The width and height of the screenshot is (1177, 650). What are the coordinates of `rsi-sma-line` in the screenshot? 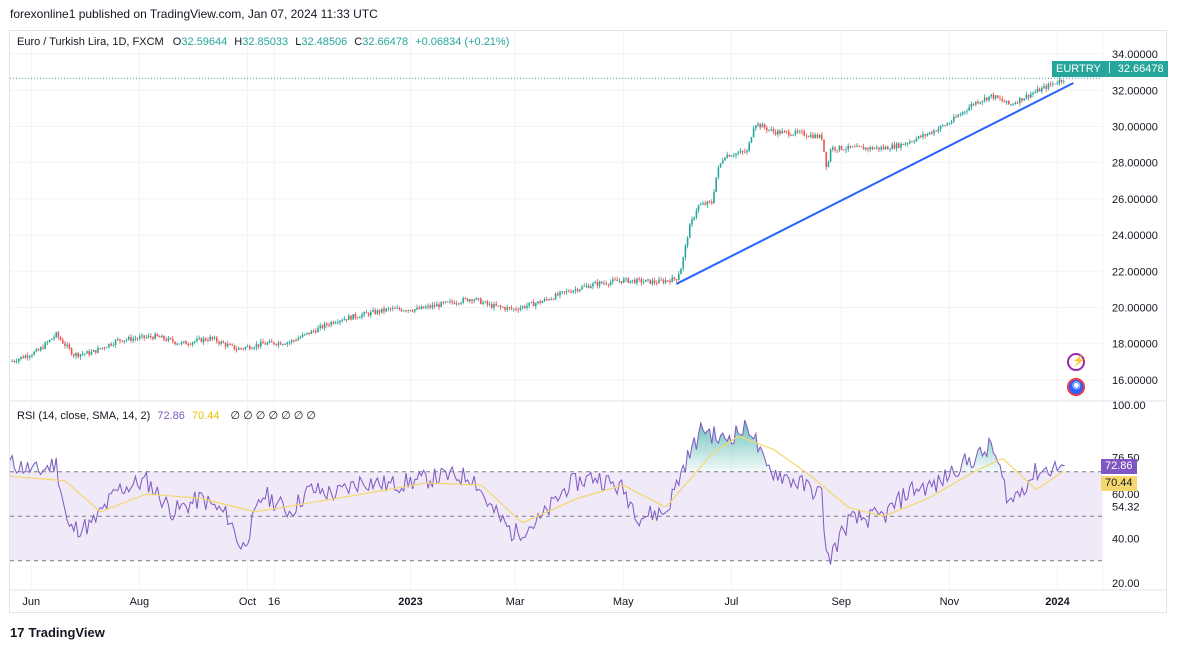 It's located at (536, 479).